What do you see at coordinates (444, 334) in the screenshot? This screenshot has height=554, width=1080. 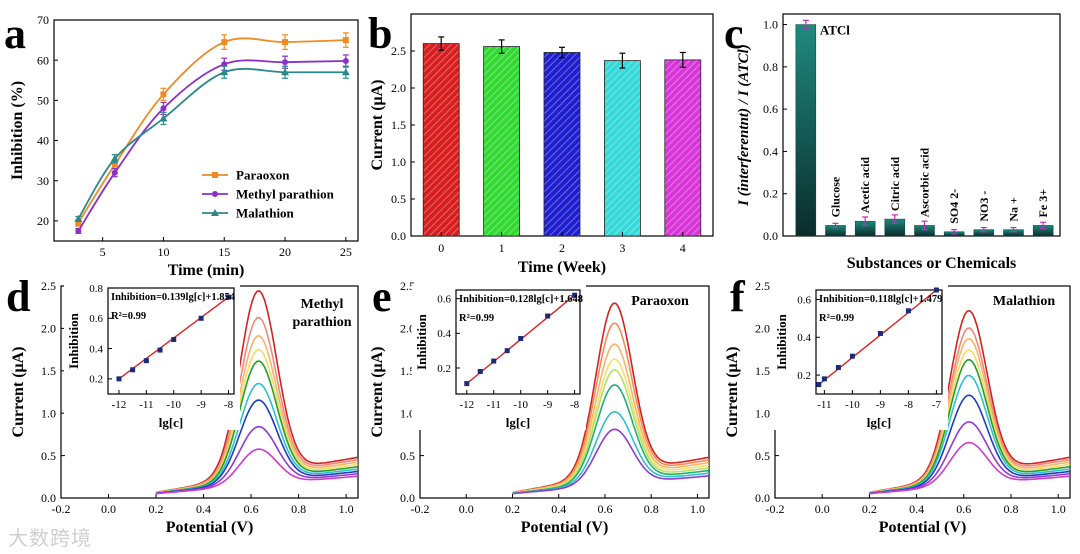 I see `y-tick-label-inset-e: 0.4` at bounding box center [444, 334].